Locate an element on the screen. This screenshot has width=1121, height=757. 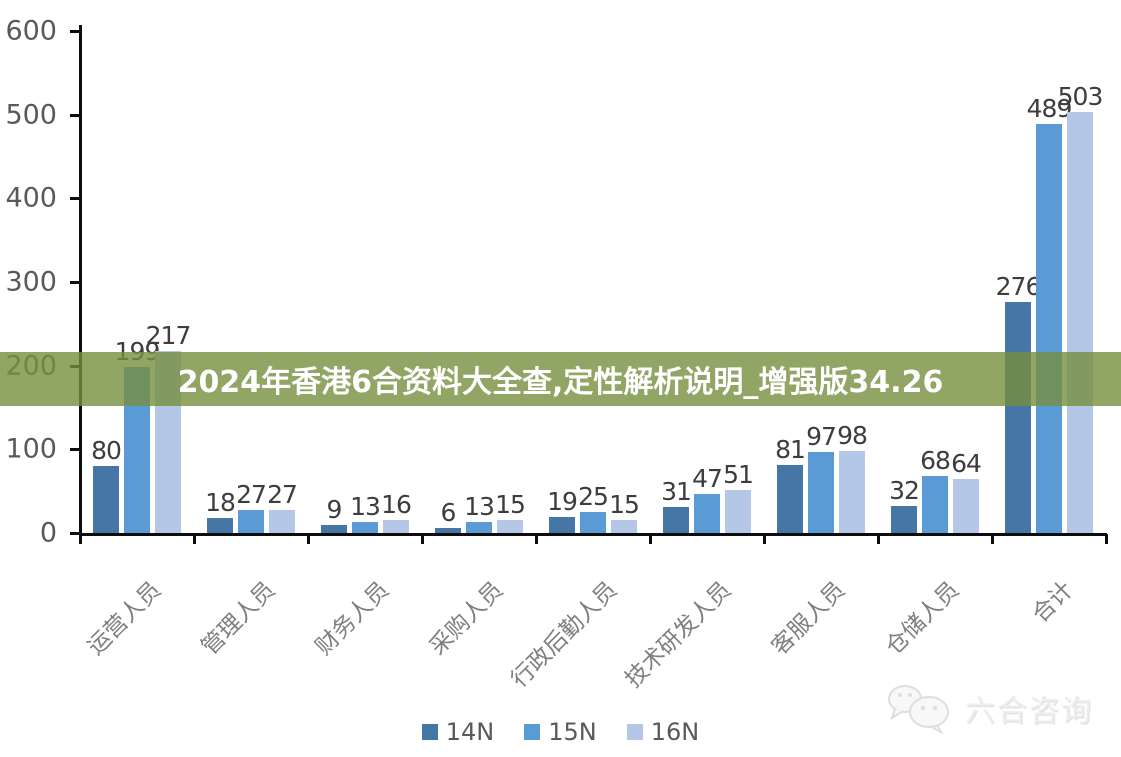
chat-bubbles-icon is located at coordinates (918, 709).